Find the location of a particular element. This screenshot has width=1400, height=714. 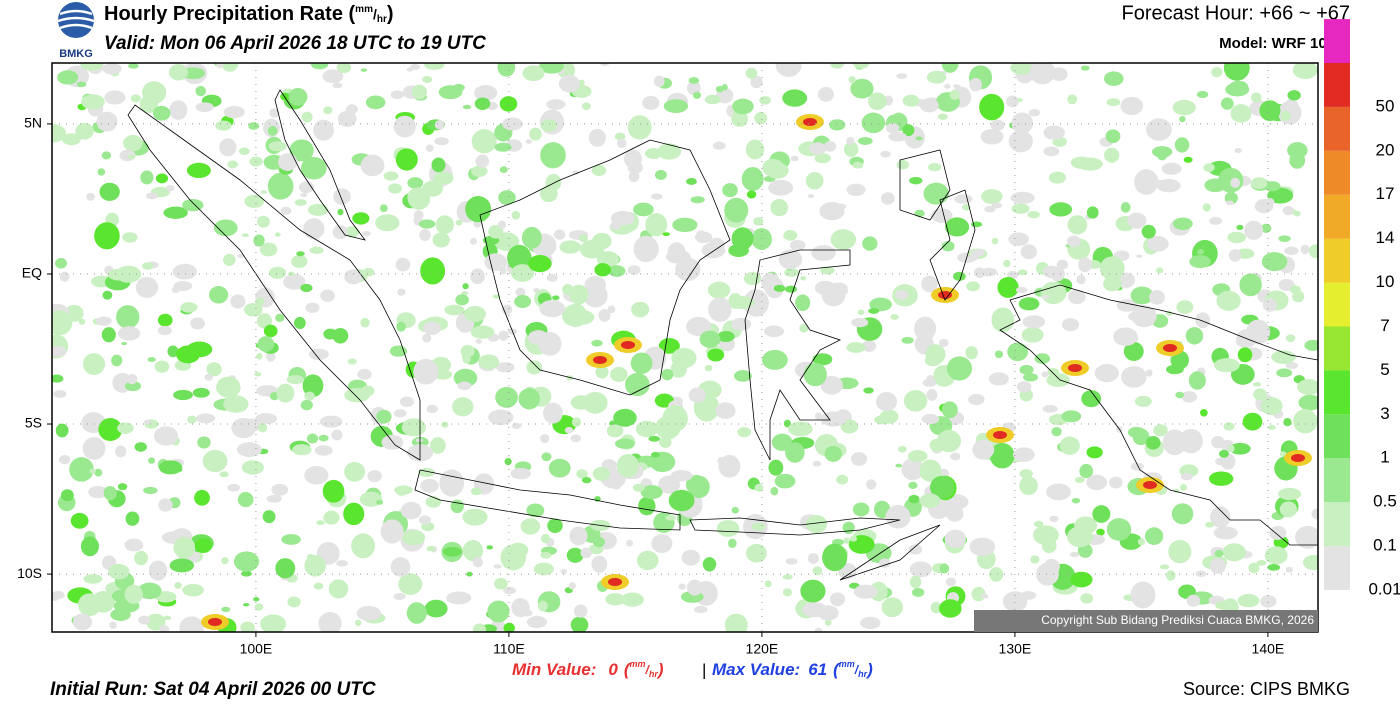

colorbar-label: 0.01 is located at coordinates (1384, 588).